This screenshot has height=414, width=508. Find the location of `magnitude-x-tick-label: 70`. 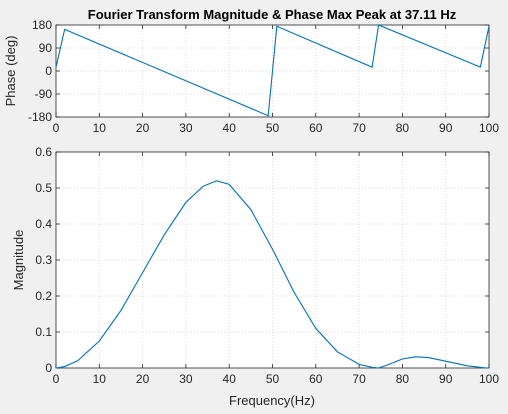

magnitude-x-tick-label: 70 is located at coordinates (359, 379).